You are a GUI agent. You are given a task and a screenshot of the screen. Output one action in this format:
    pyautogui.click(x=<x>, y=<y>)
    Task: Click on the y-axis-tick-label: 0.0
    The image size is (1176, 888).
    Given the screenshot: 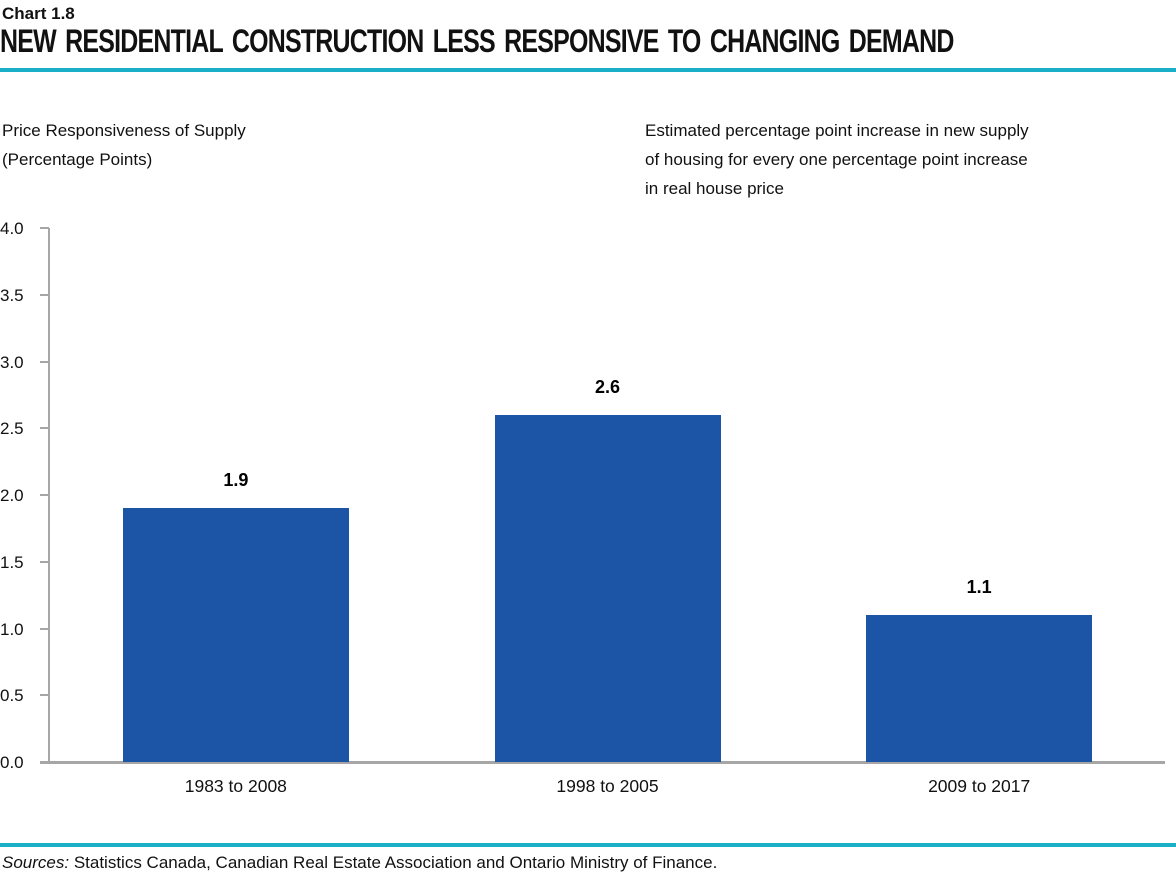 What is the action you would take?
    pyautogui.click(x=12, y=762)
    